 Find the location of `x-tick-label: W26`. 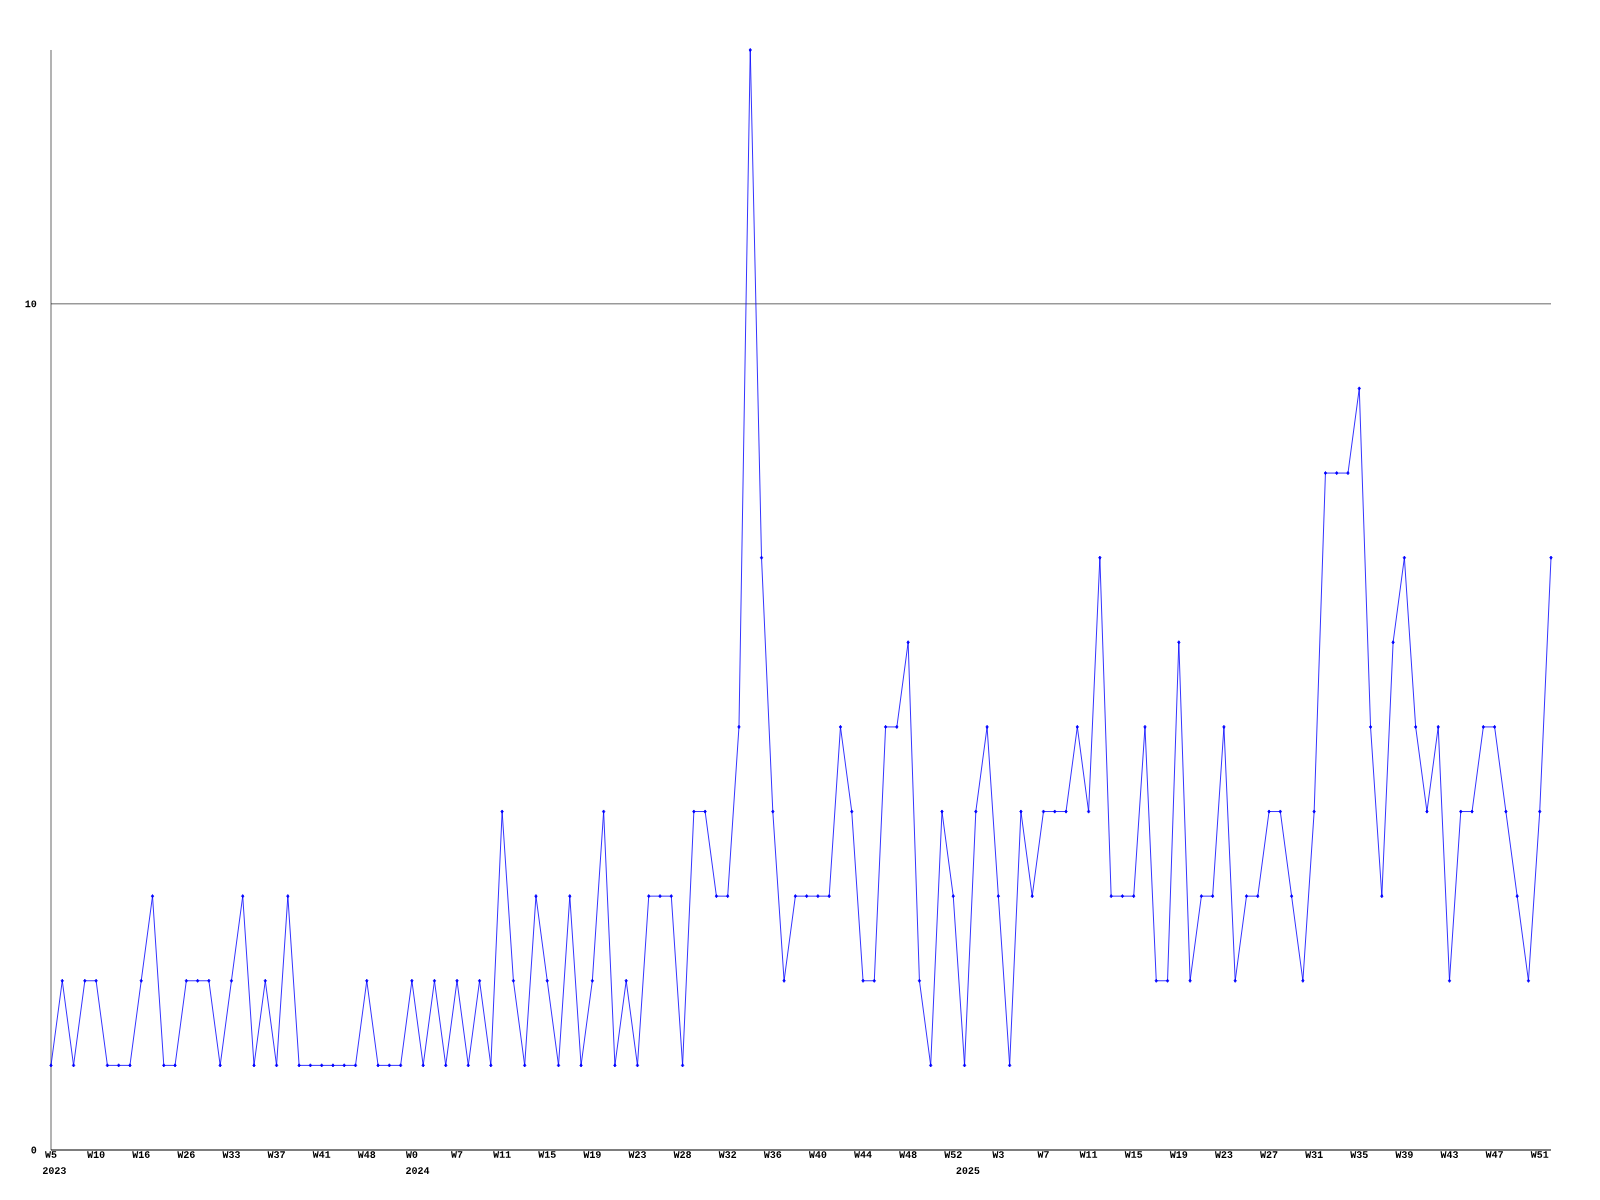

x-tick-label: W26 is located at coordinates (186, 1154).